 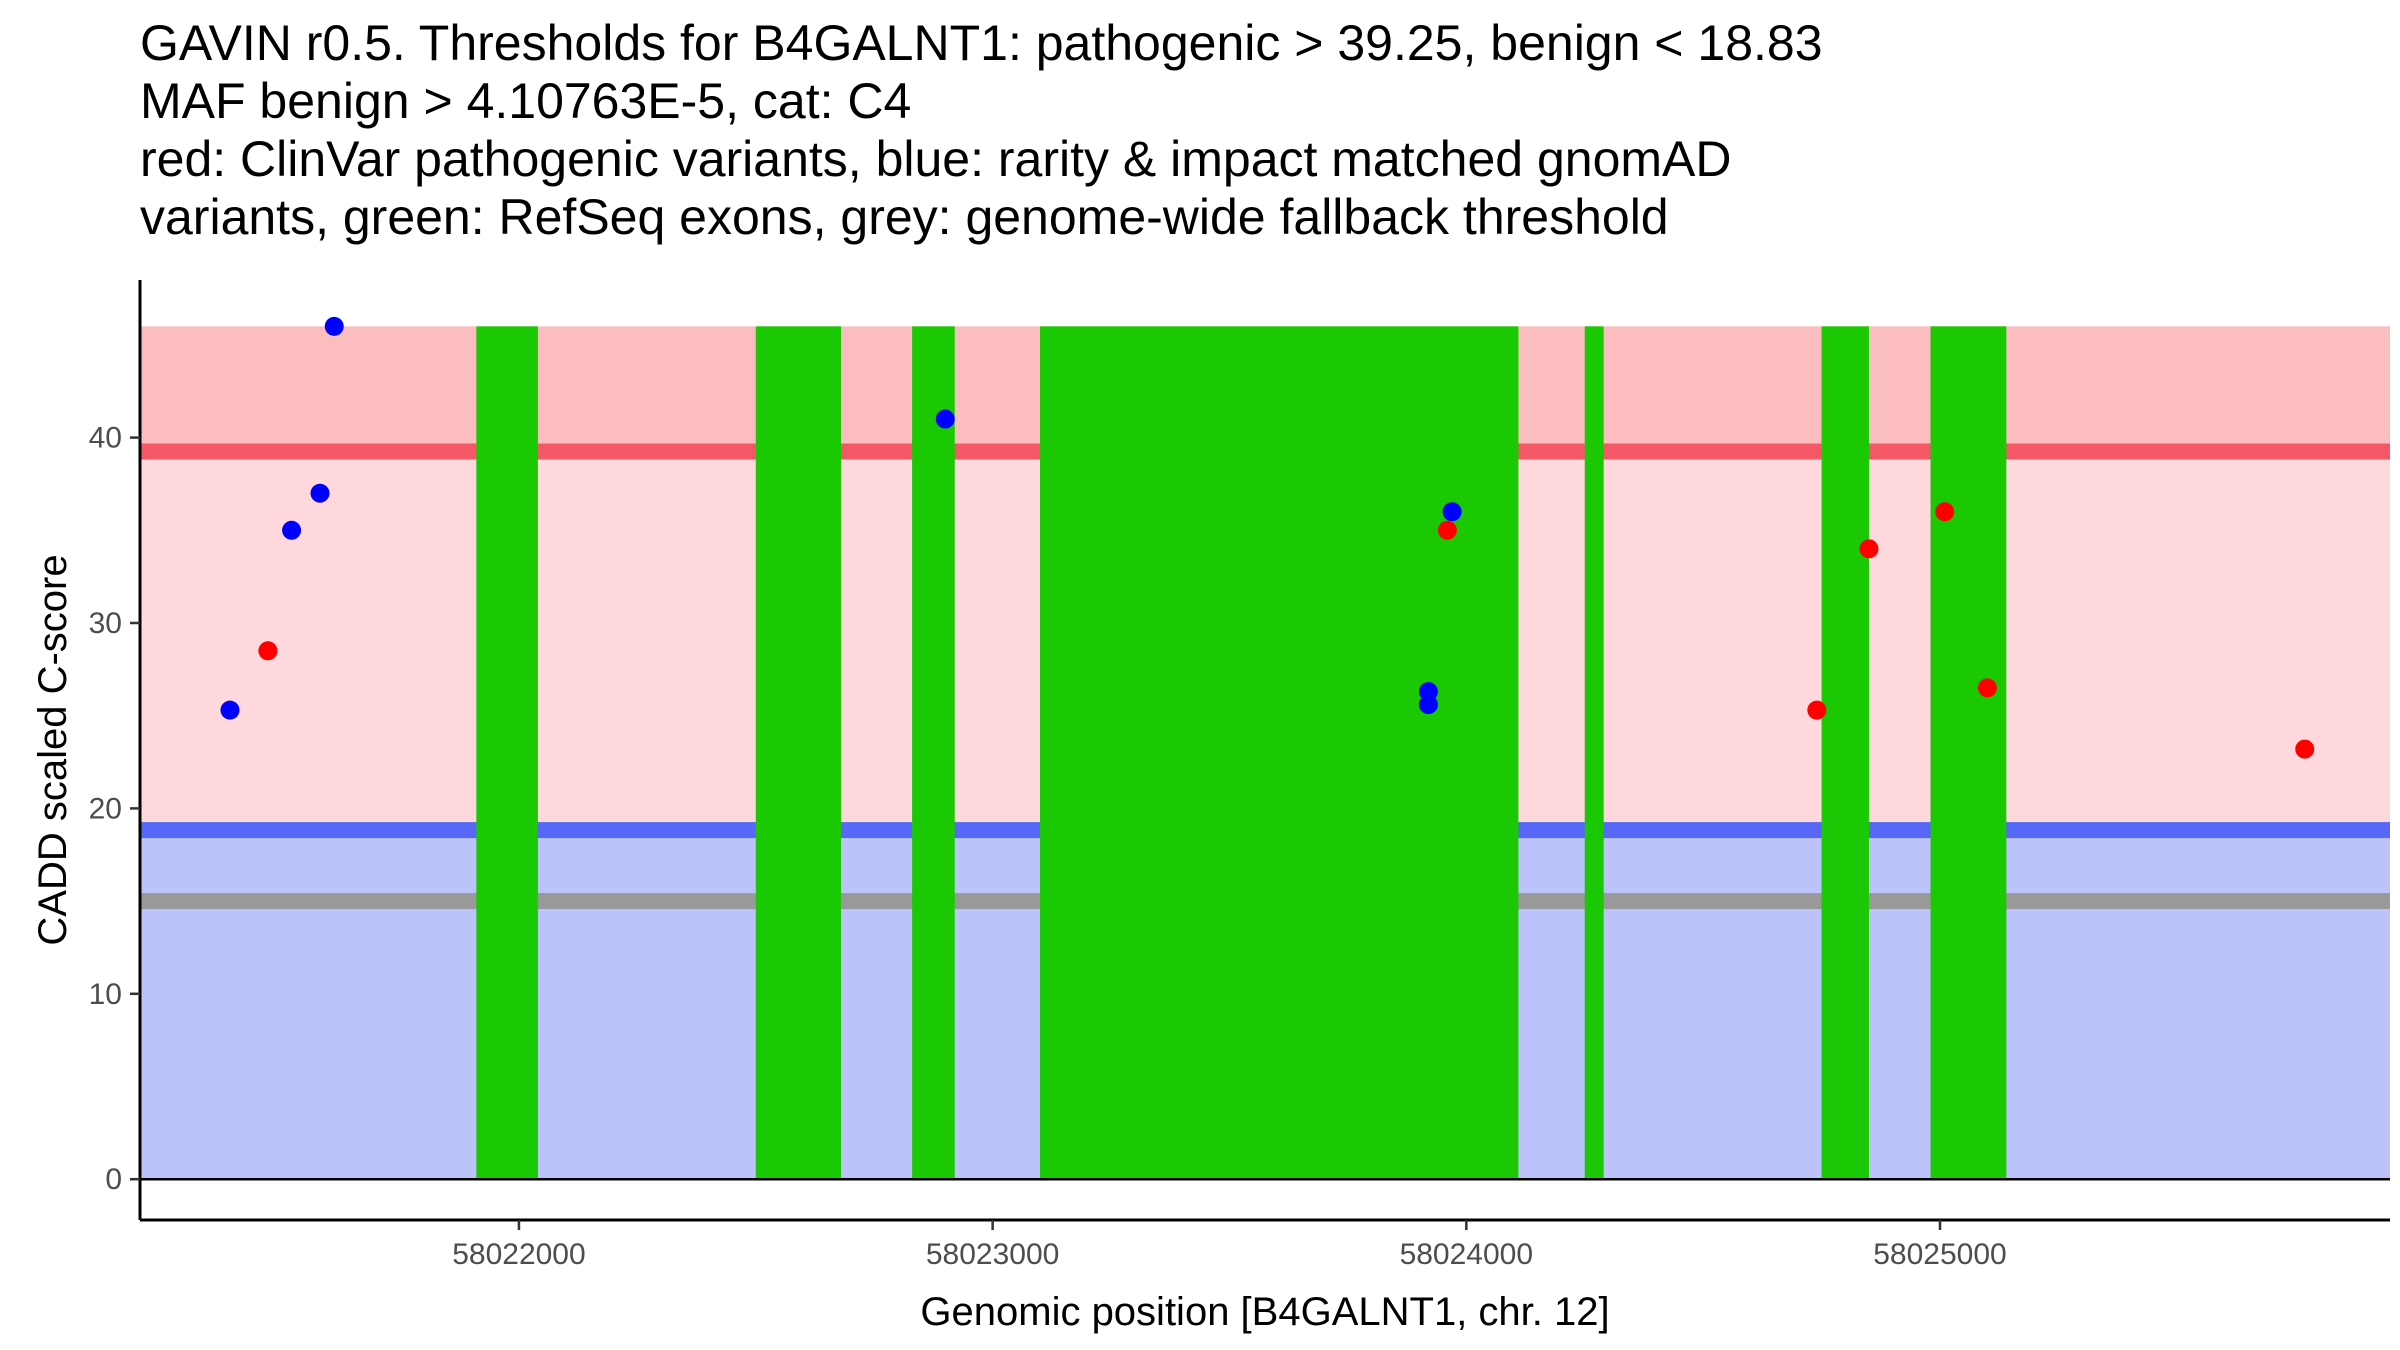 What do you see at coordinates (518, 1254) in the screenshot?
I see `x-tick-label: 58022000` at bounding box center [518, 1254].